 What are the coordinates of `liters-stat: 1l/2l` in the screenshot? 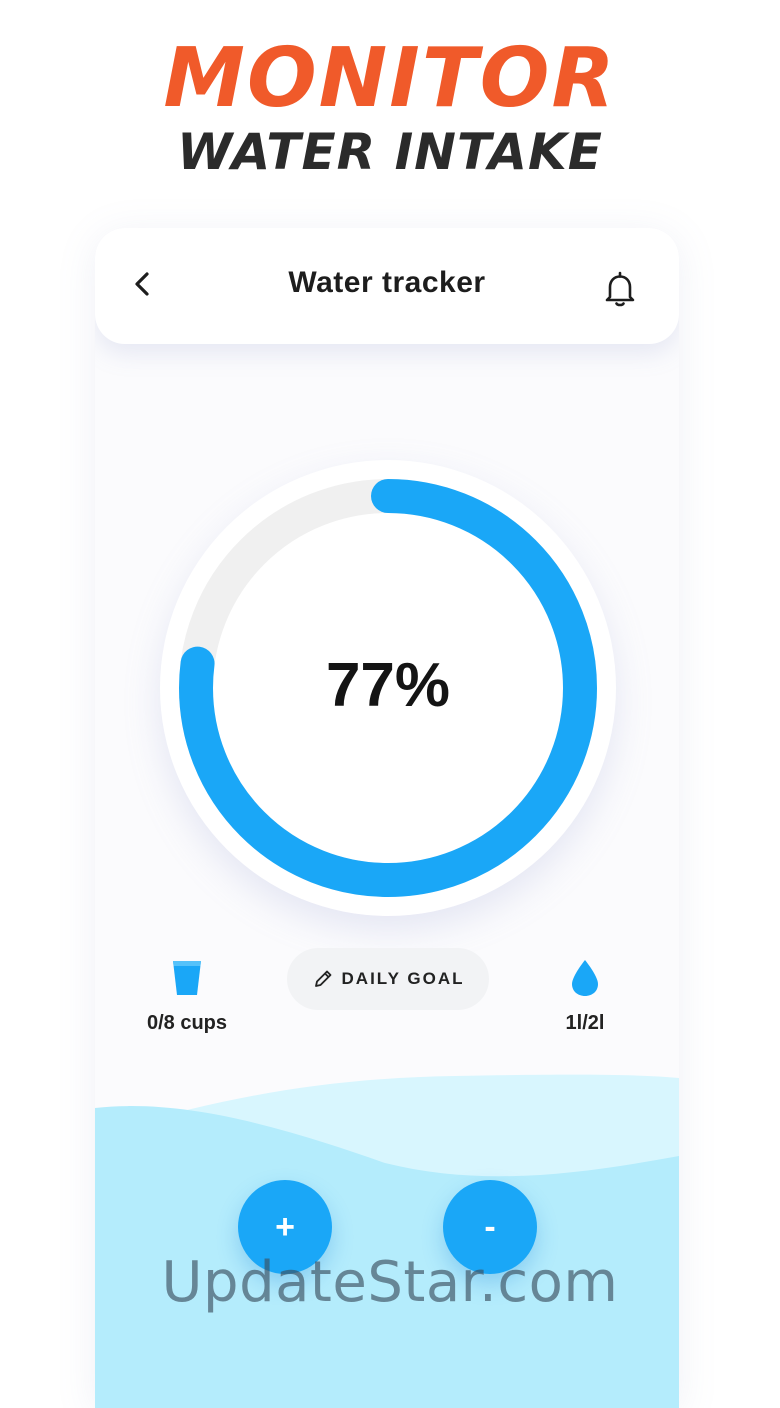 It's located at (585, 996).